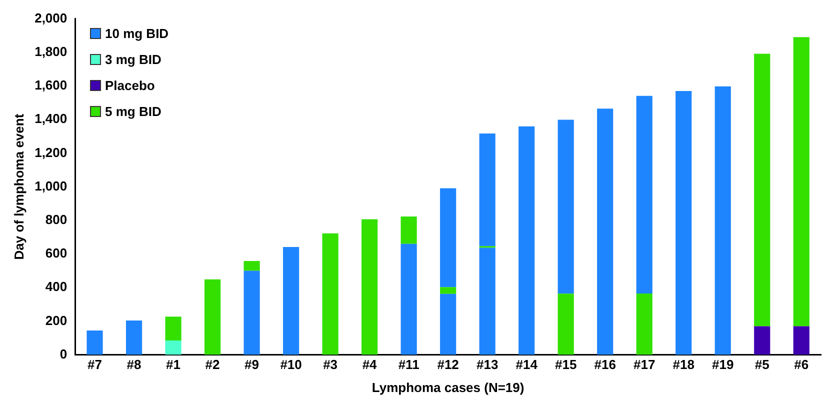 This screenshot has height=408, width=833. I want to click on y-tick-label: 400, so click(56, 286).